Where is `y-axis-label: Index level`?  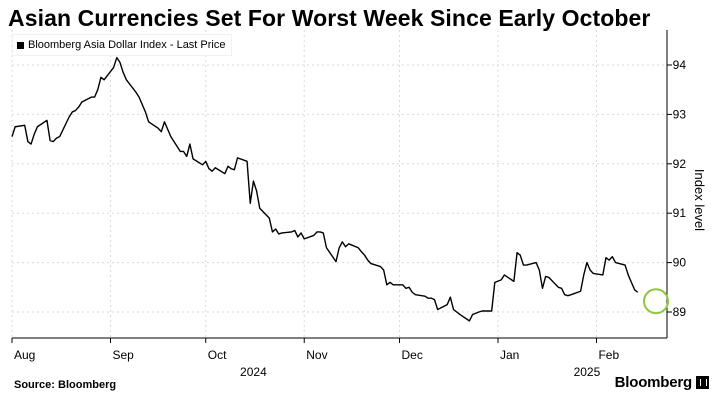
y-axis-label: Index level is located at coordinates (699, 200).